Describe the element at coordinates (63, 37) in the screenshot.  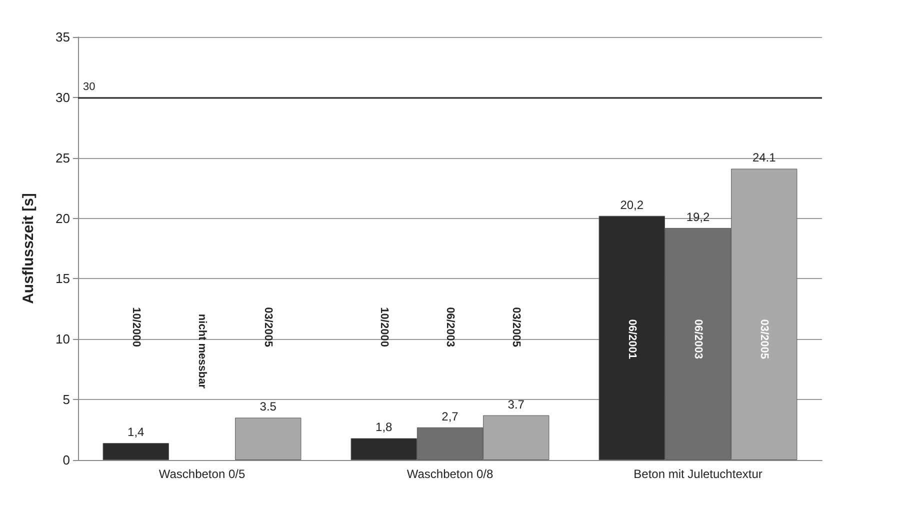
I see `y-tick-label: 35` at that location.